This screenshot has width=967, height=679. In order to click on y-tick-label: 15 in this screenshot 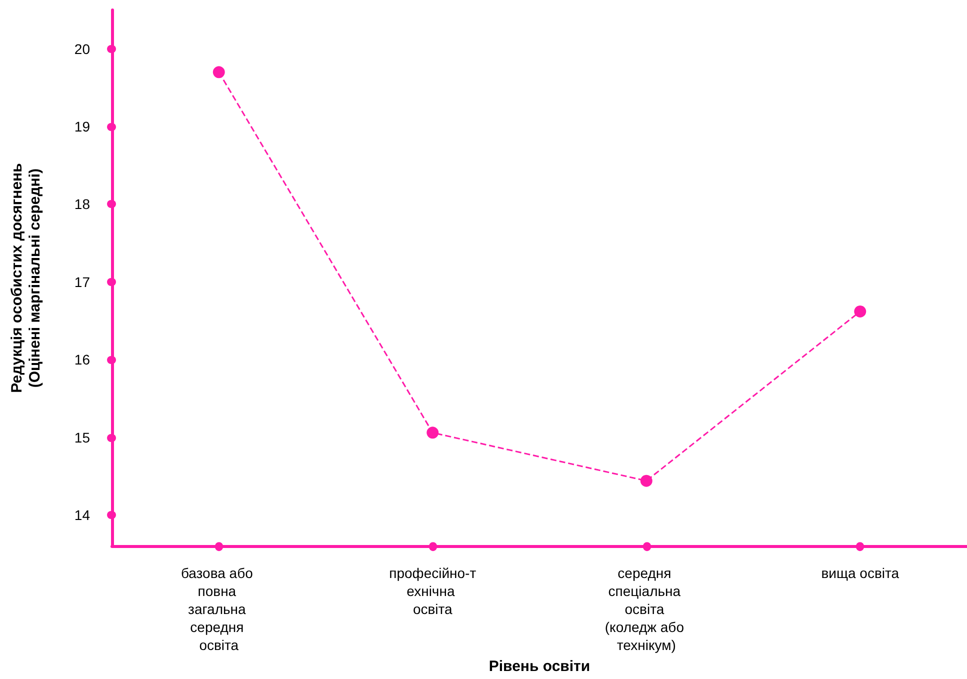, I will do `click(82, 437)`.